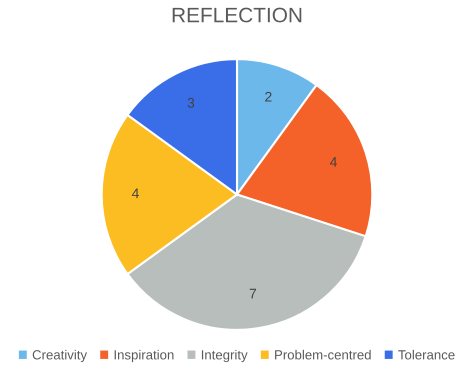 This screenshot has height=374, width=474. I want to click on legend-label: Integrity, so click(225, 356).